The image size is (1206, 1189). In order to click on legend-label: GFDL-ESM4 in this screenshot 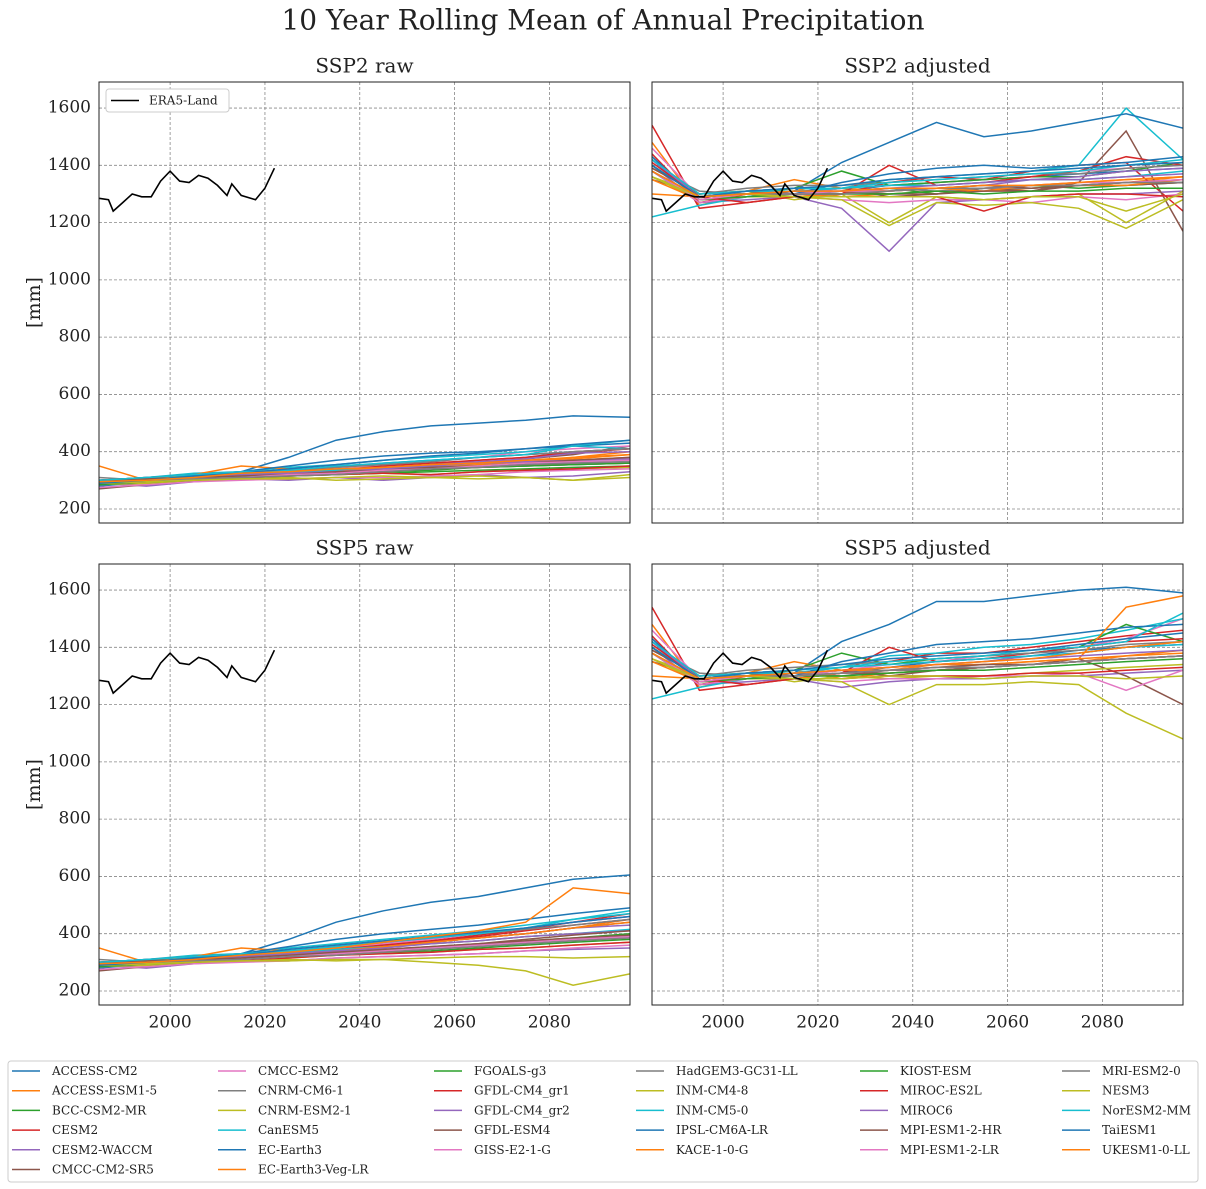, I will do `click(512, 1130)`.